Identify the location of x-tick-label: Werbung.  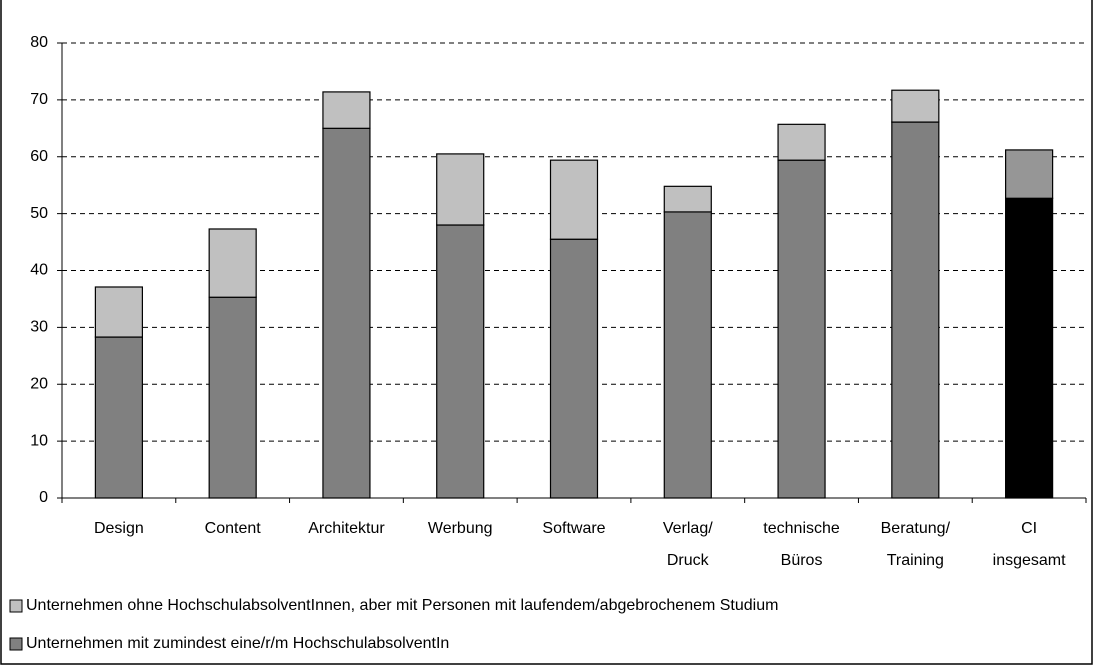
(460, 528).